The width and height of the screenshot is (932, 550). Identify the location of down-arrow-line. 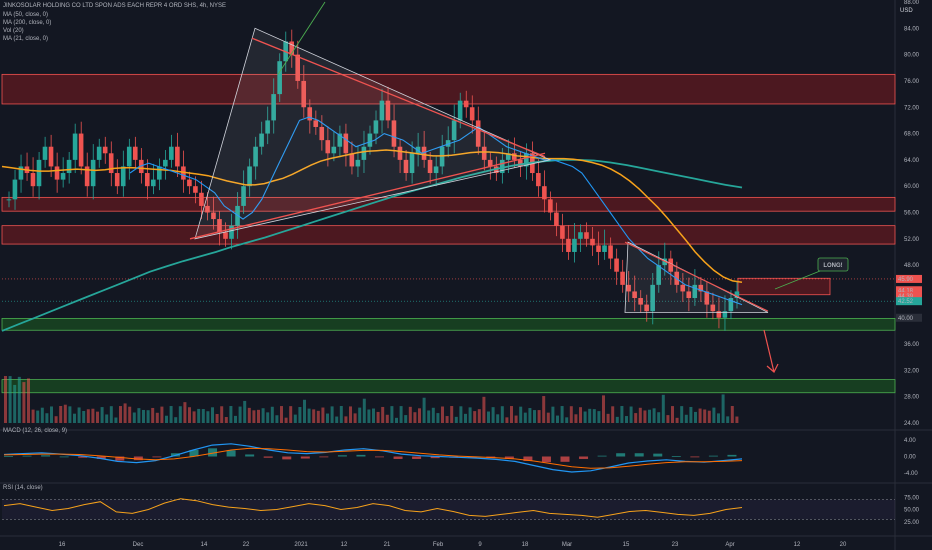
(769, 351).